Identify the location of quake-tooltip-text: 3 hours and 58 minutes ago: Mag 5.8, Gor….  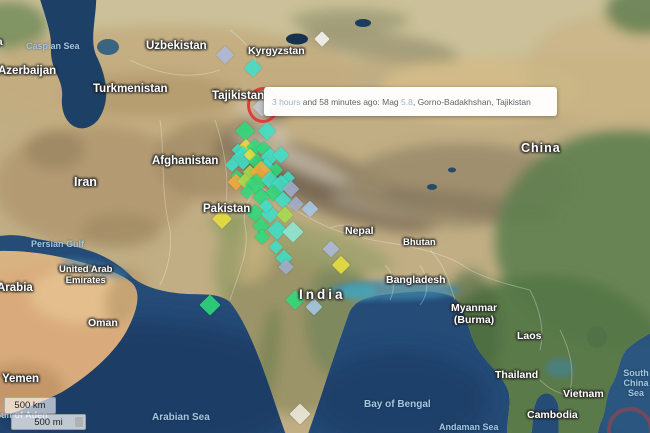
(401, 102).